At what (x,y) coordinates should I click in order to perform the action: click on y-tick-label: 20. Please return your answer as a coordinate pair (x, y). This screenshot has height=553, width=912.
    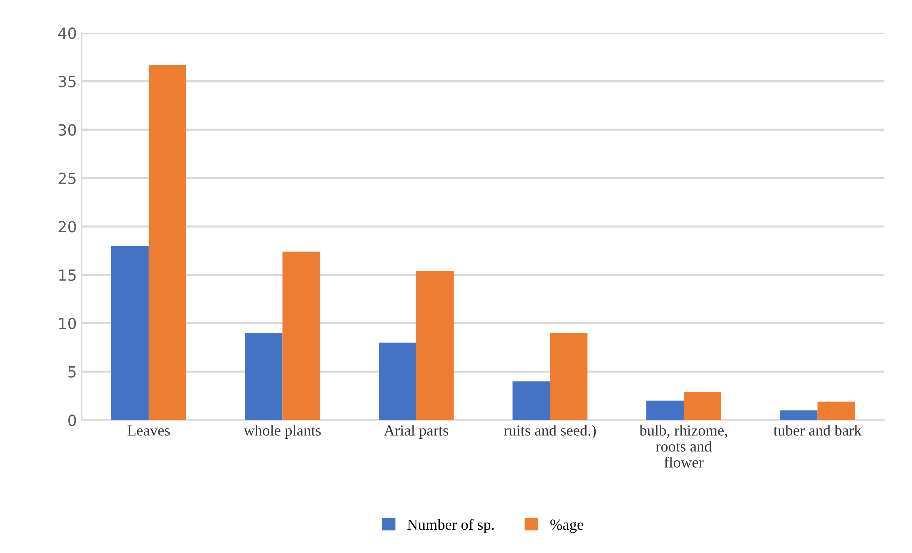
    Looking at the image, I should click on (67, 227).